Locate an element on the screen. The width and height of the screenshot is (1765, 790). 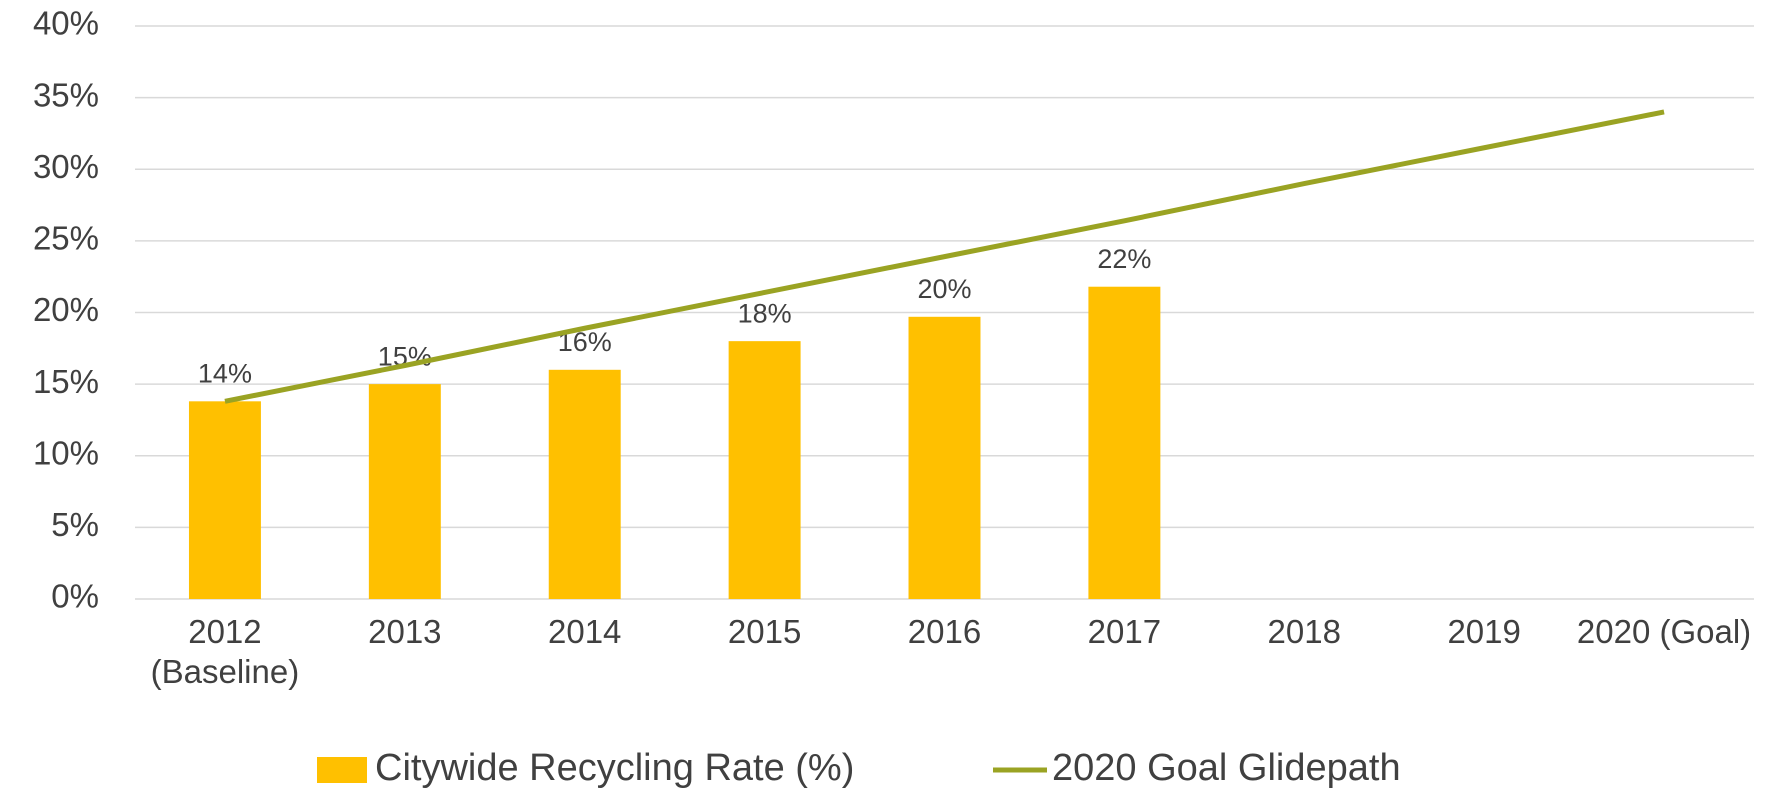
y-tick-label: 15% is located at coordinates (66, 381).